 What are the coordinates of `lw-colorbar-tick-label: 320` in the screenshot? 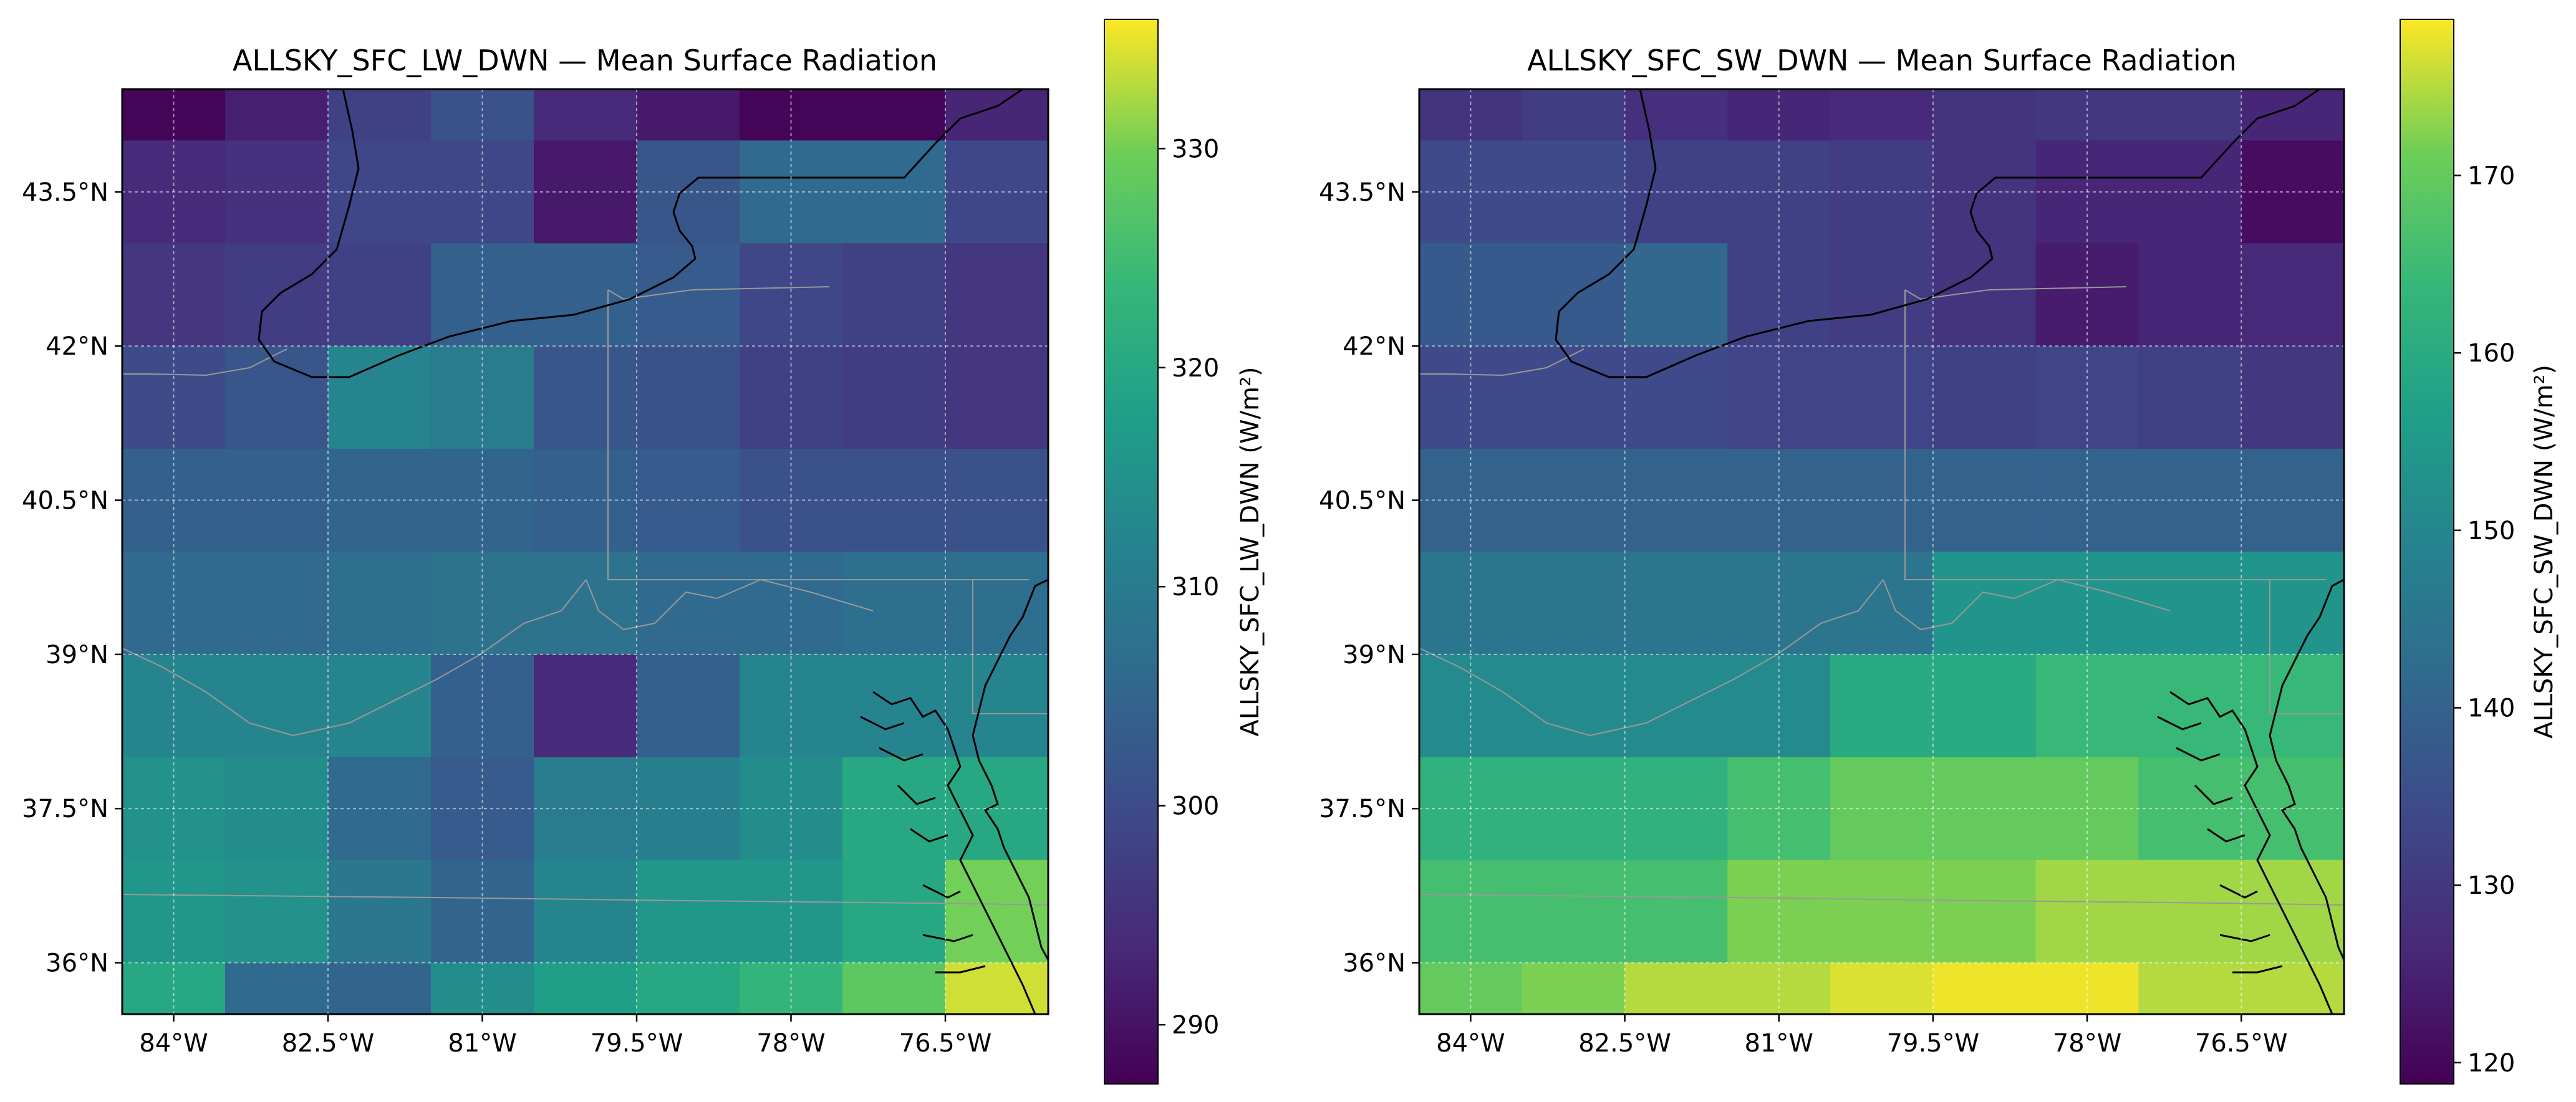 It's located at (1195, 368).